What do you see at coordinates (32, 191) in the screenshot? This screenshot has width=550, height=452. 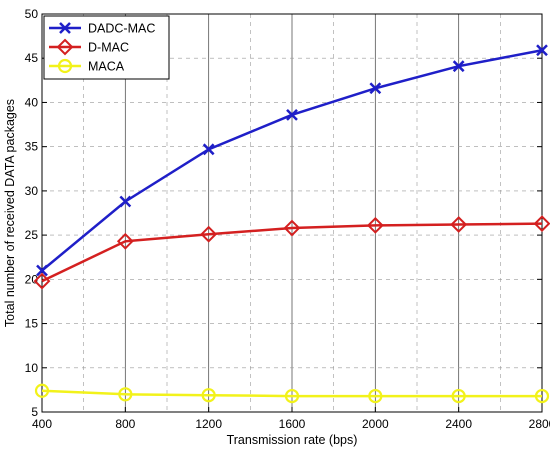 I see `y-tick-label: 30` at bounding box center [32, 191].